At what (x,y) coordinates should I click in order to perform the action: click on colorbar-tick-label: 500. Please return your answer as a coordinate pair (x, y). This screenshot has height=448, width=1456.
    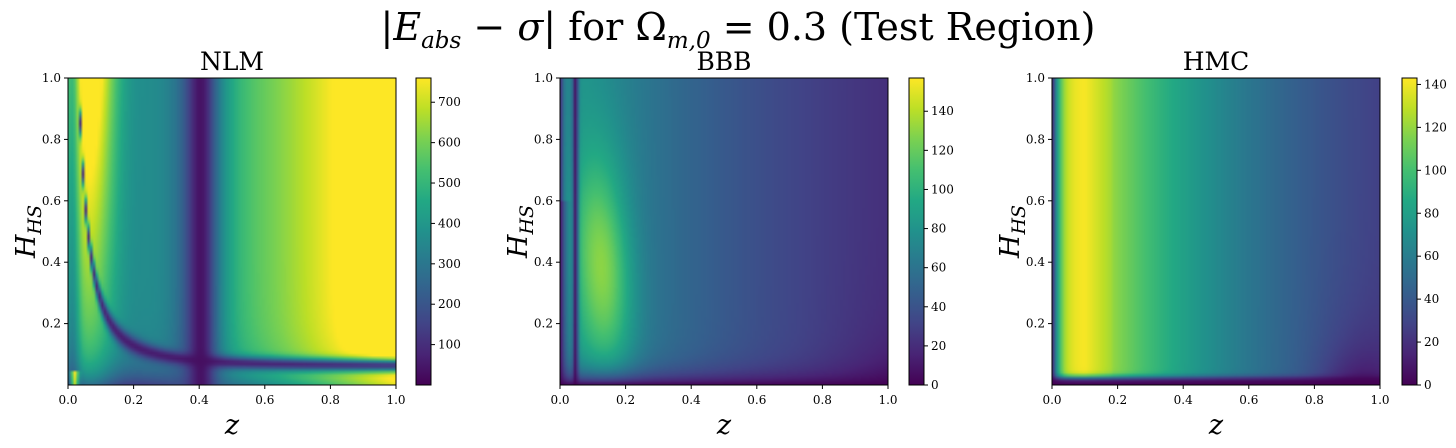
    Looking at the image, I should click on (449, 183).